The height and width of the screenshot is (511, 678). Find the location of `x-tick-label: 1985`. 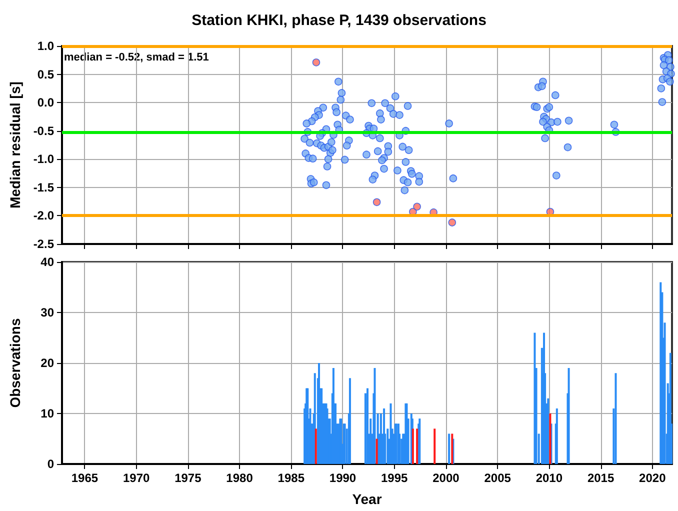

x-tick-label: 1985 is located at coordinates (291, 478).